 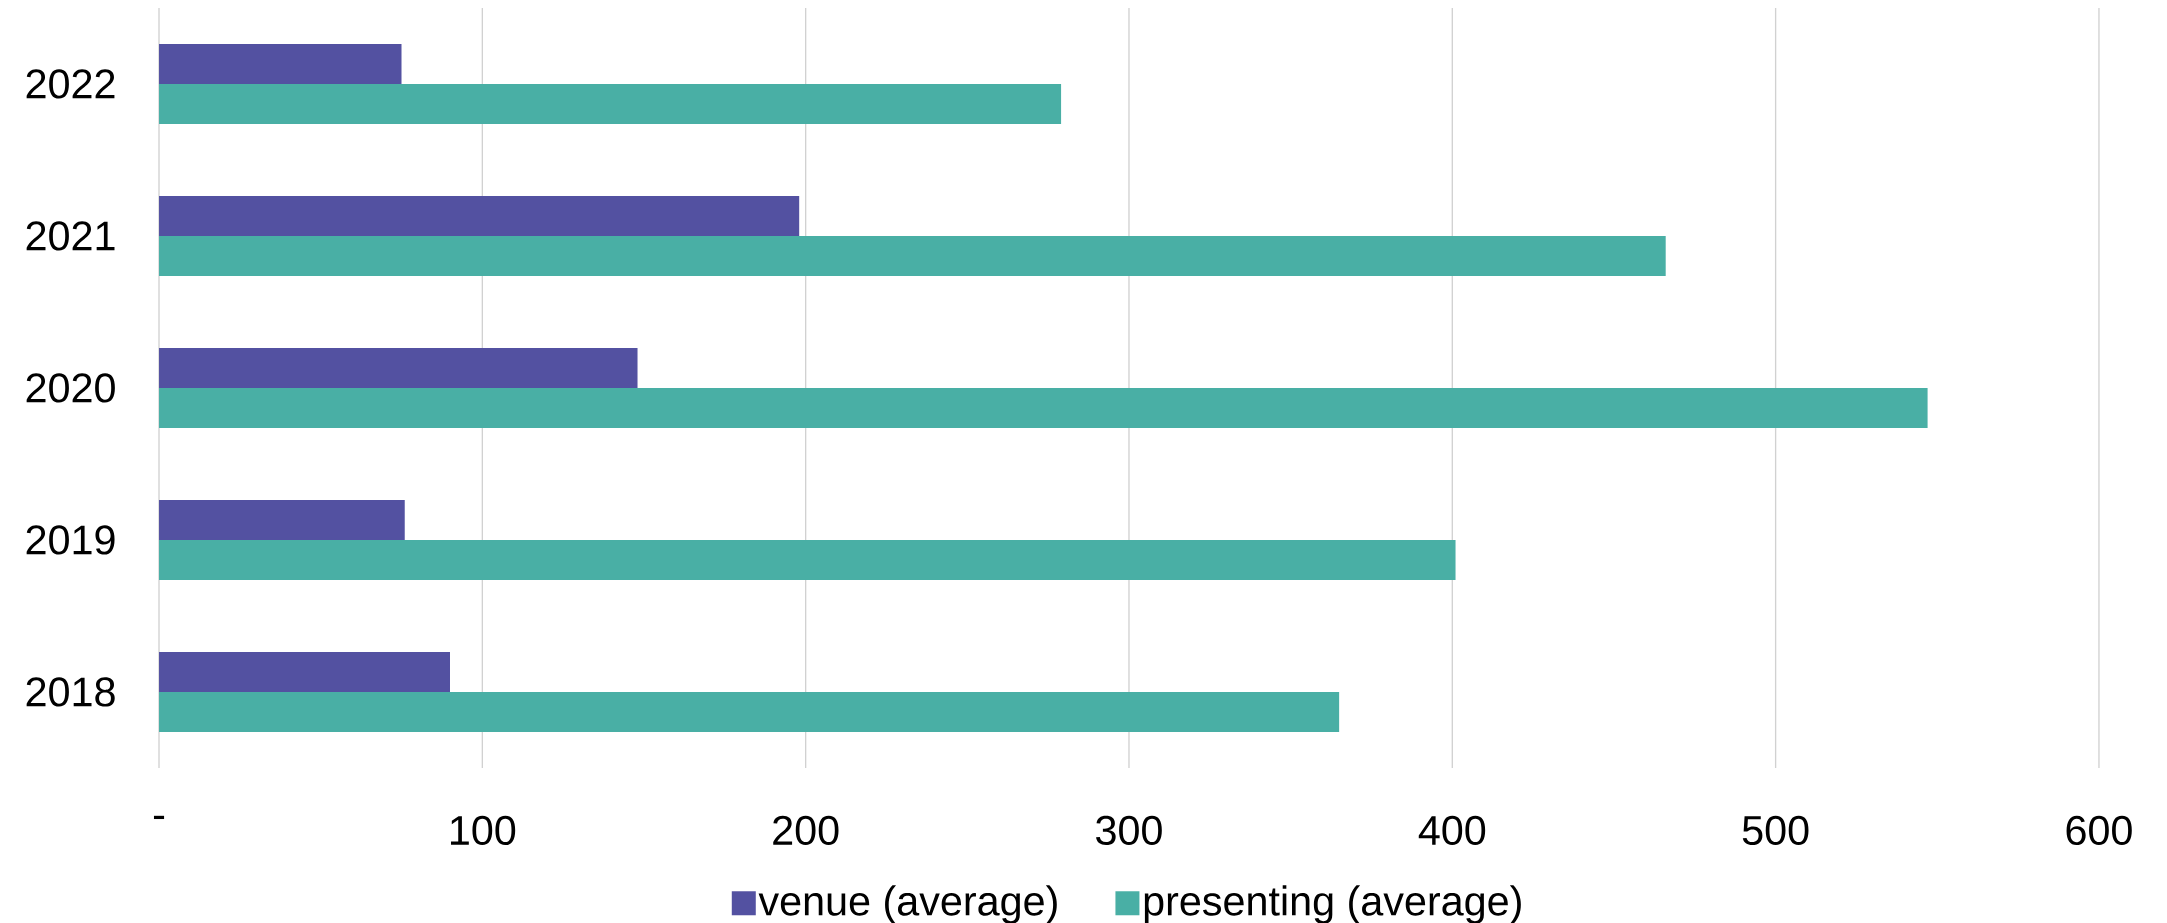 What do you see at coordinates (1129, 830) in the screenshot?
I see `x-tick-label: 300` at bounding box center [1129, 830].